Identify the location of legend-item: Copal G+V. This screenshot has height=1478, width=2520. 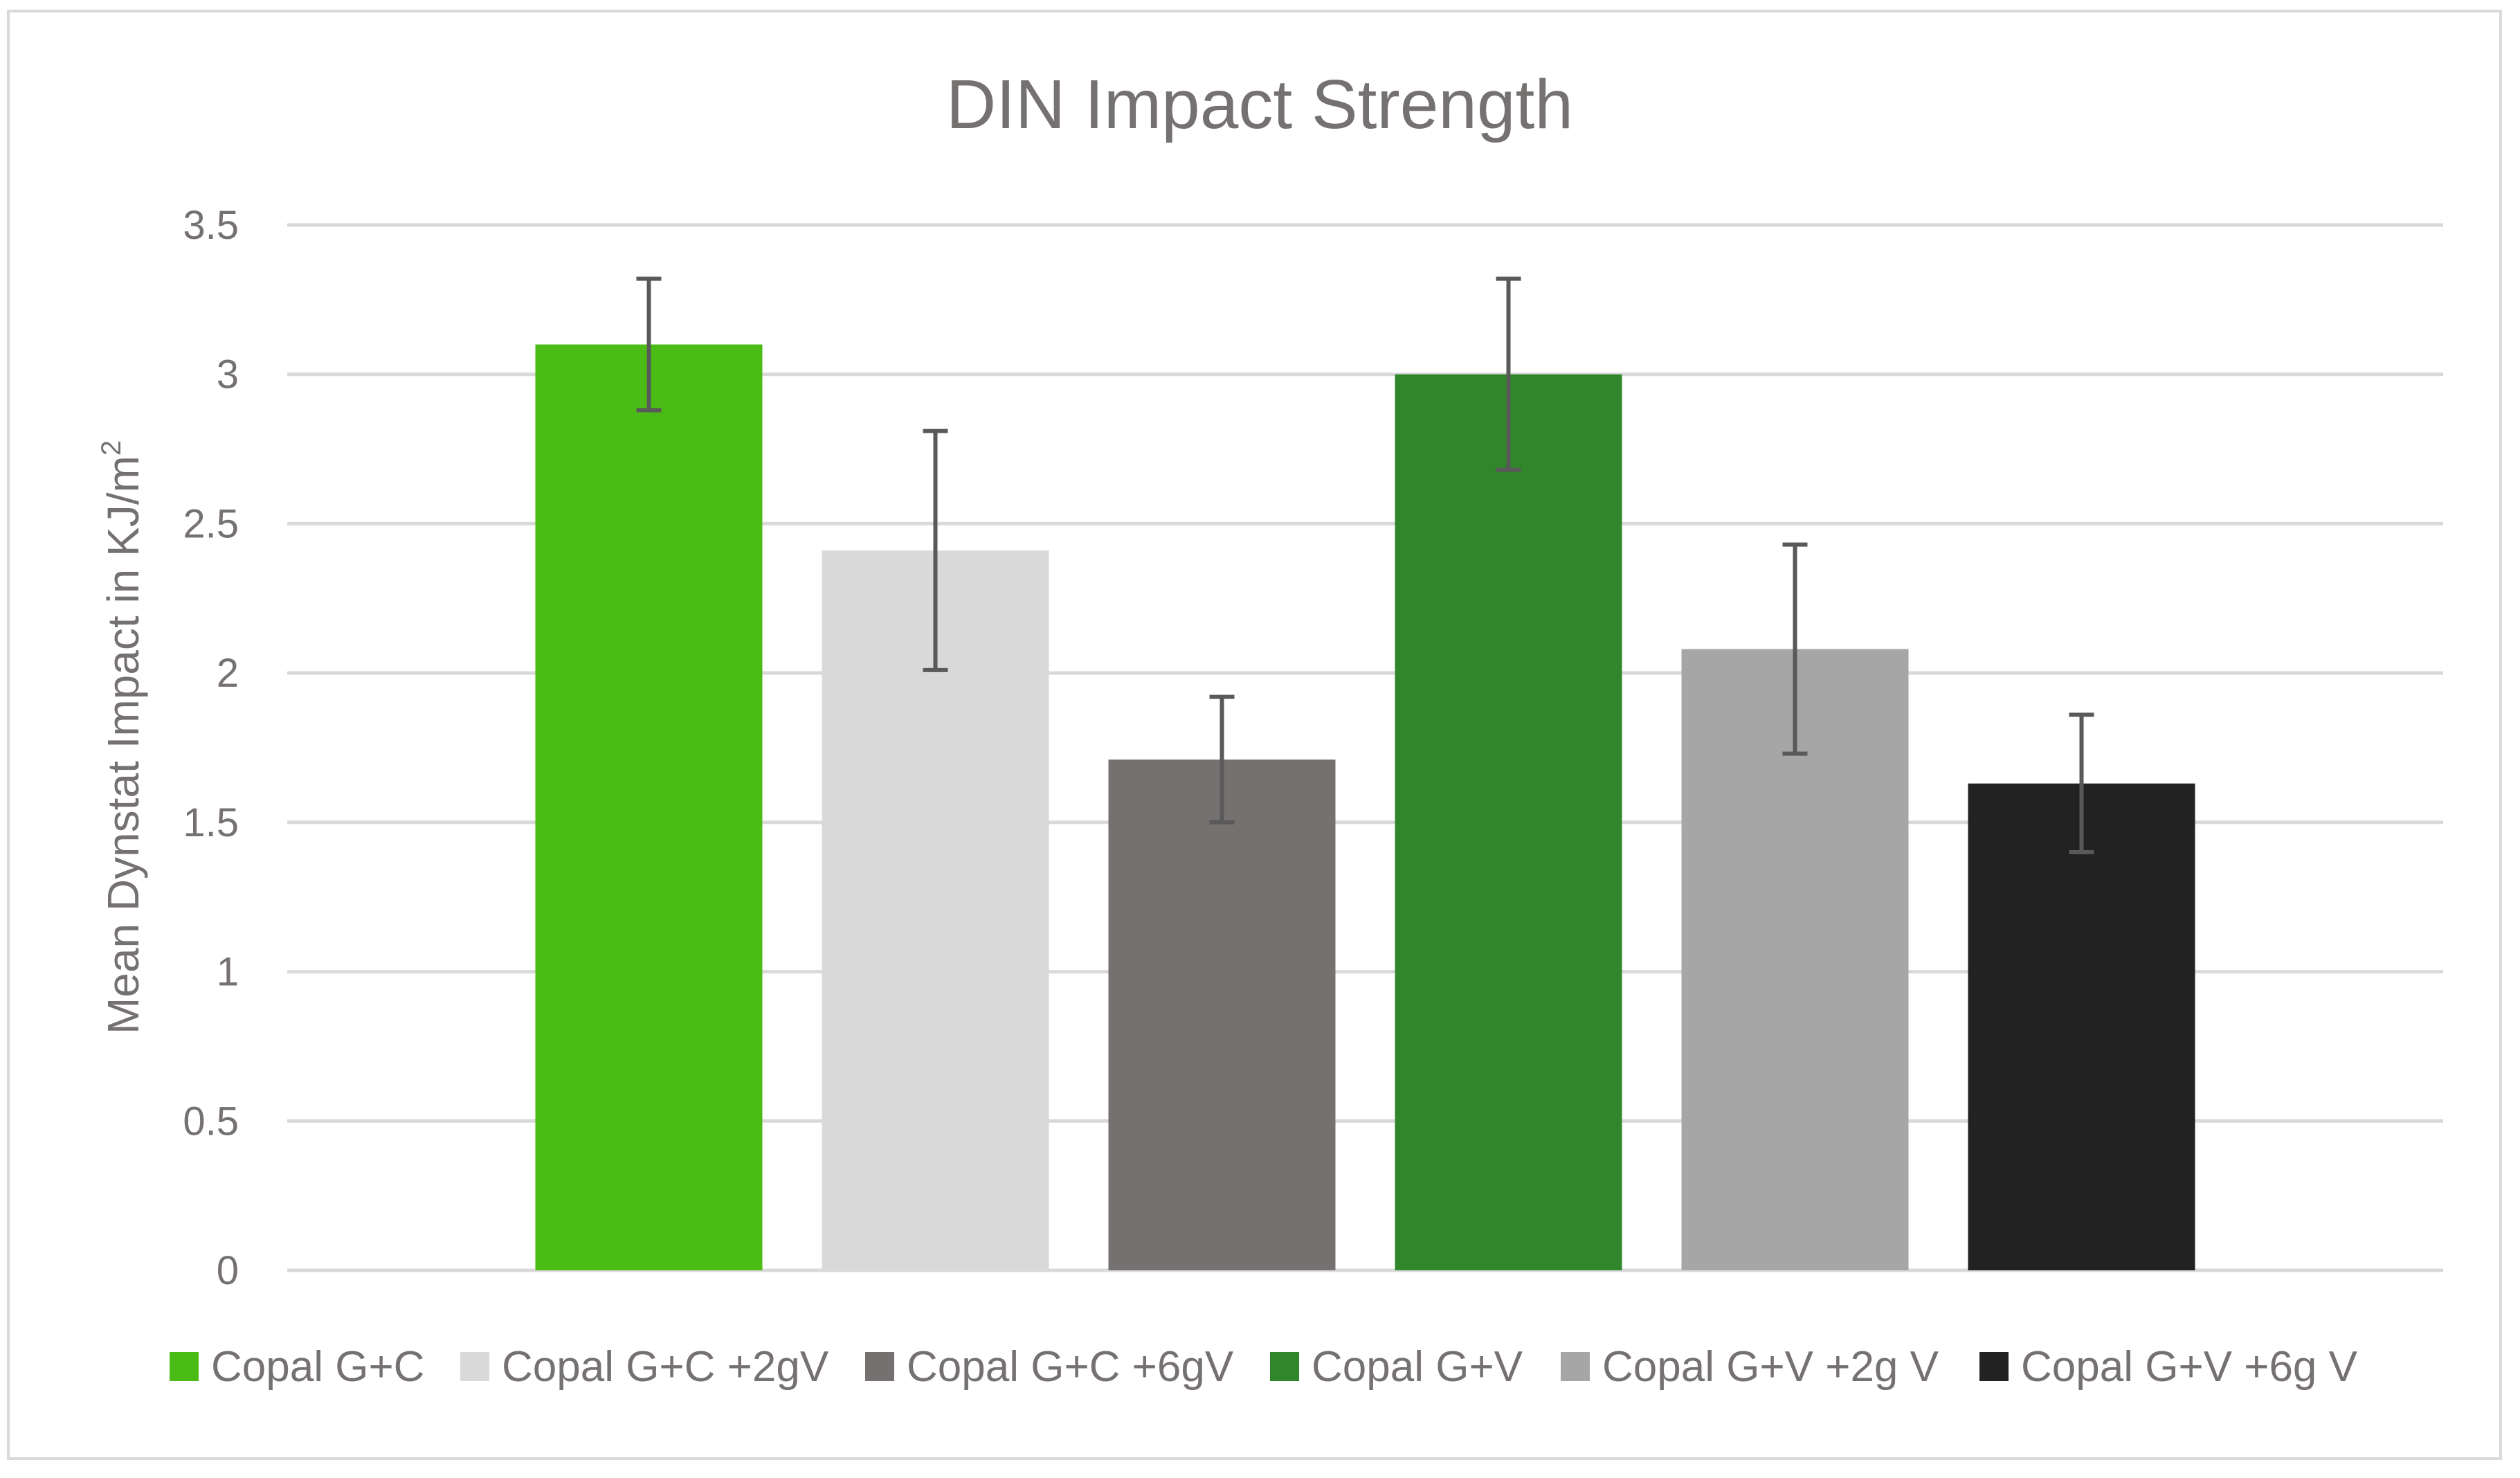
(1396, 1367).